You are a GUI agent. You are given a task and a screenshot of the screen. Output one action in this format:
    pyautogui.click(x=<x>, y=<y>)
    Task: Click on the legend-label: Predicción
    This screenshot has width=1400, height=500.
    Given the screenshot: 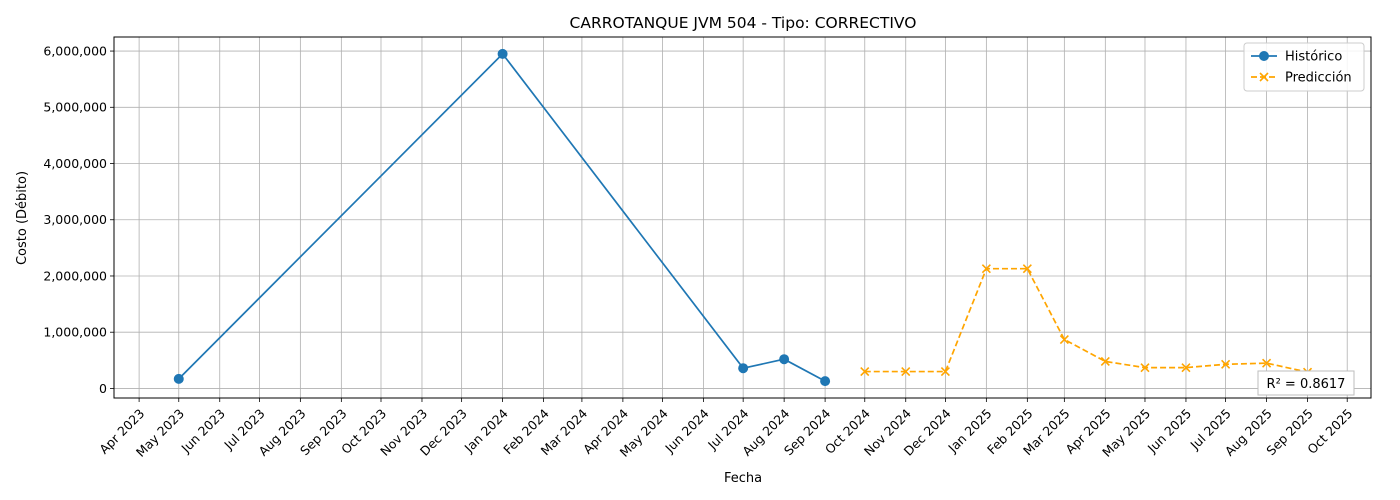 What is the action you would take?
    pyautogui.click(x=1318, y=78)
    